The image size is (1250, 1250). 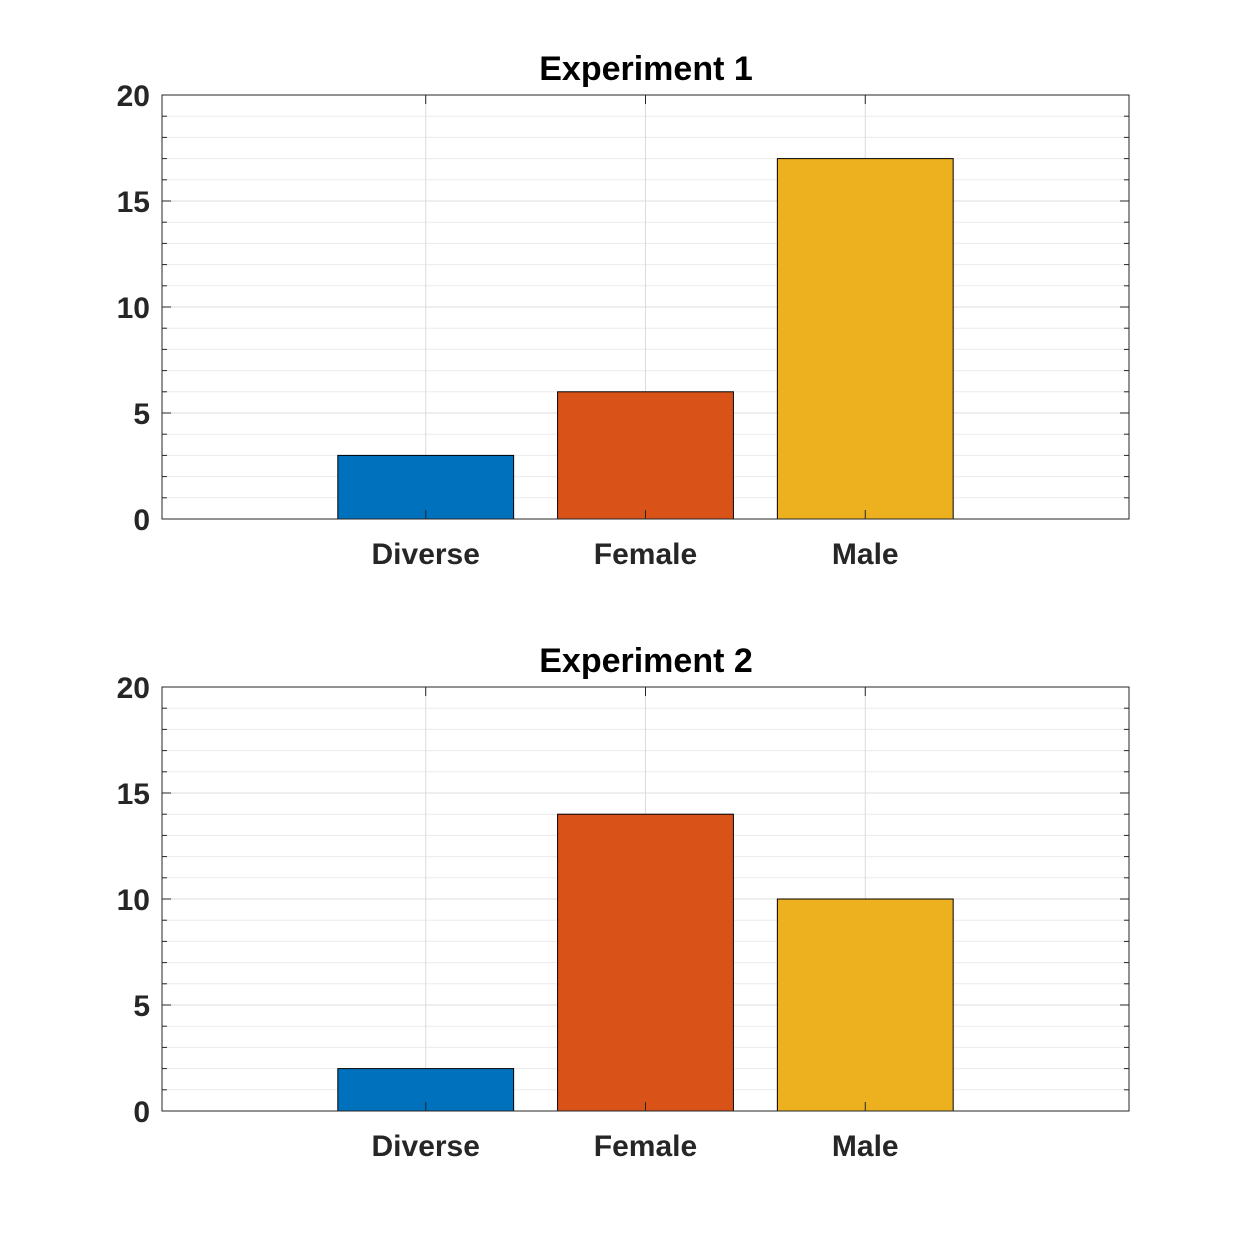 I want to click on chart-title: Experiment 2, so click(x=646, y=661).